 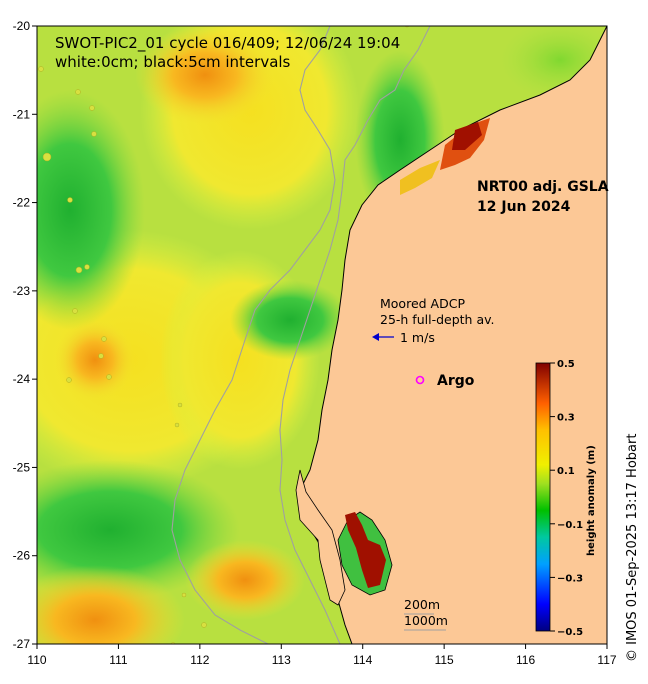 What do you see at coordinates (591, 500) in the screenshot?
I see `colorbar-title: height anomaly (m)` at bounding box center [591, 500].